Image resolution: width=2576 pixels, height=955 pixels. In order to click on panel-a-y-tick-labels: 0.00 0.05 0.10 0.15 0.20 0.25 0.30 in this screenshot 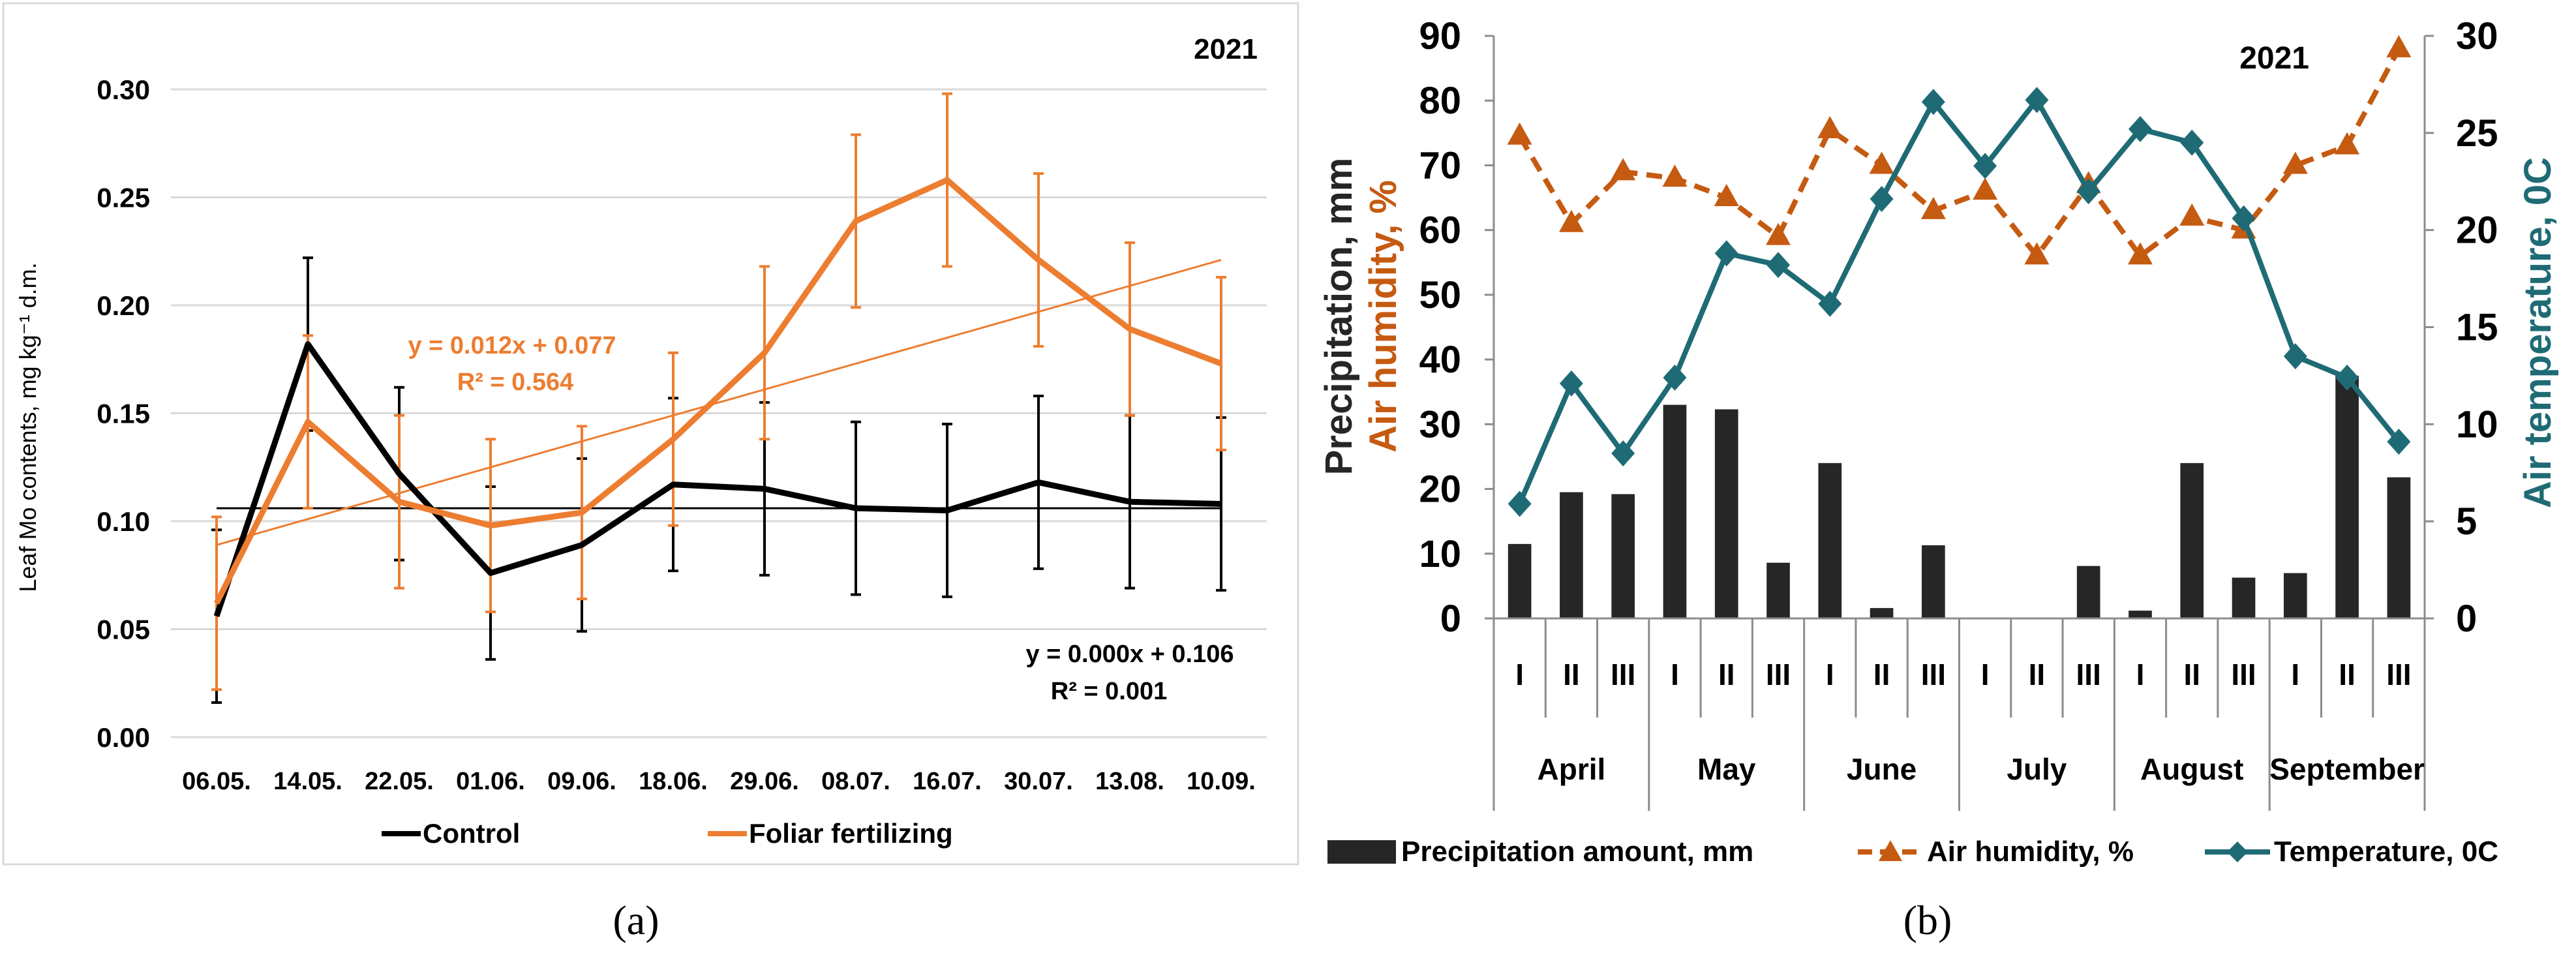, I will do `click(124, 413)`.